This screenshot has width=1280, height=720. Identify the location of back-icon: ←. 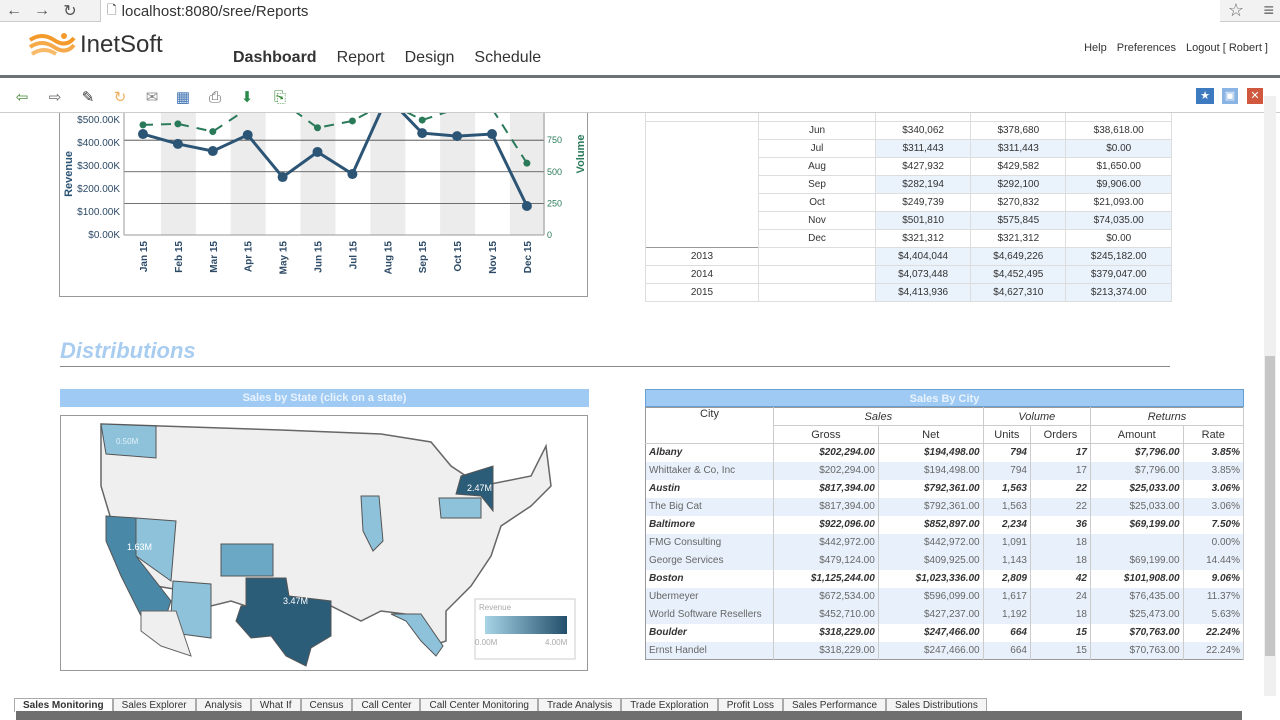
(14, 10).